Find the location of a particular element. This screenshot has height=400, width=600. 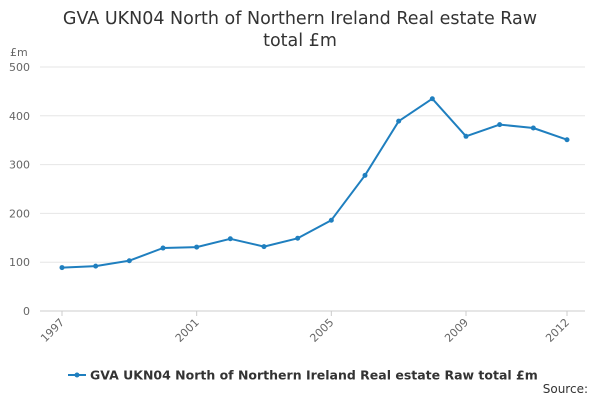

y-tick-label: 400 is located at coordinates (19, 116).